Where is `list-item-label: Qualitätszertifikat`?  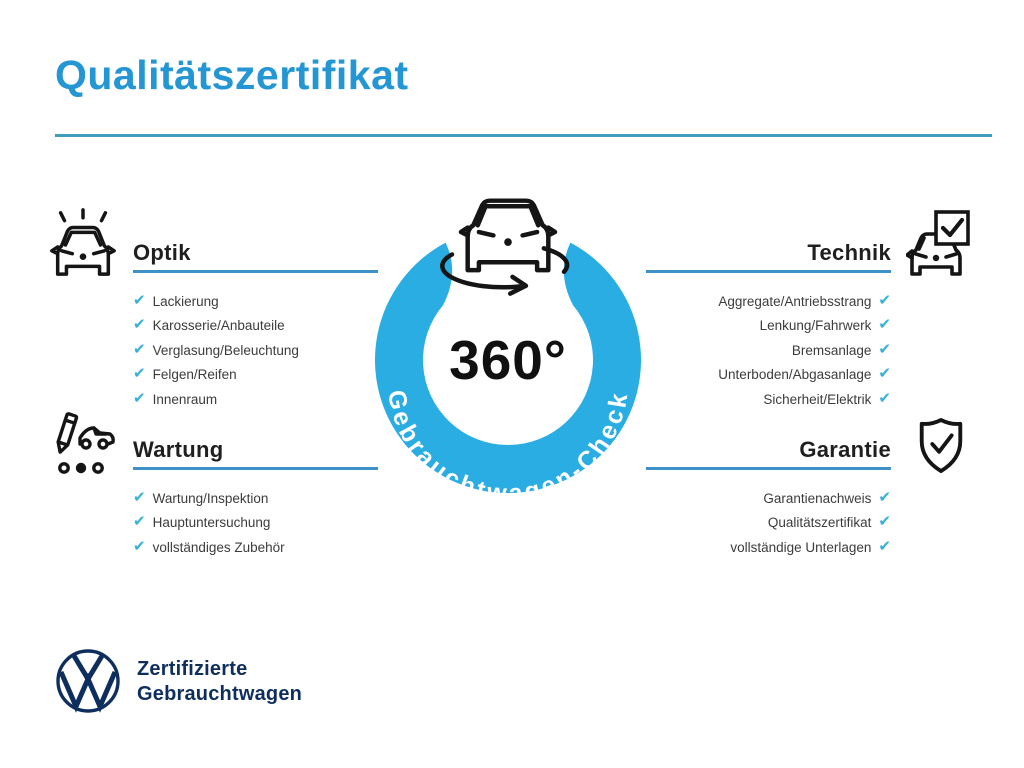
list-item-label: Qualitätszertifikat is located at coordinates (819, 523).